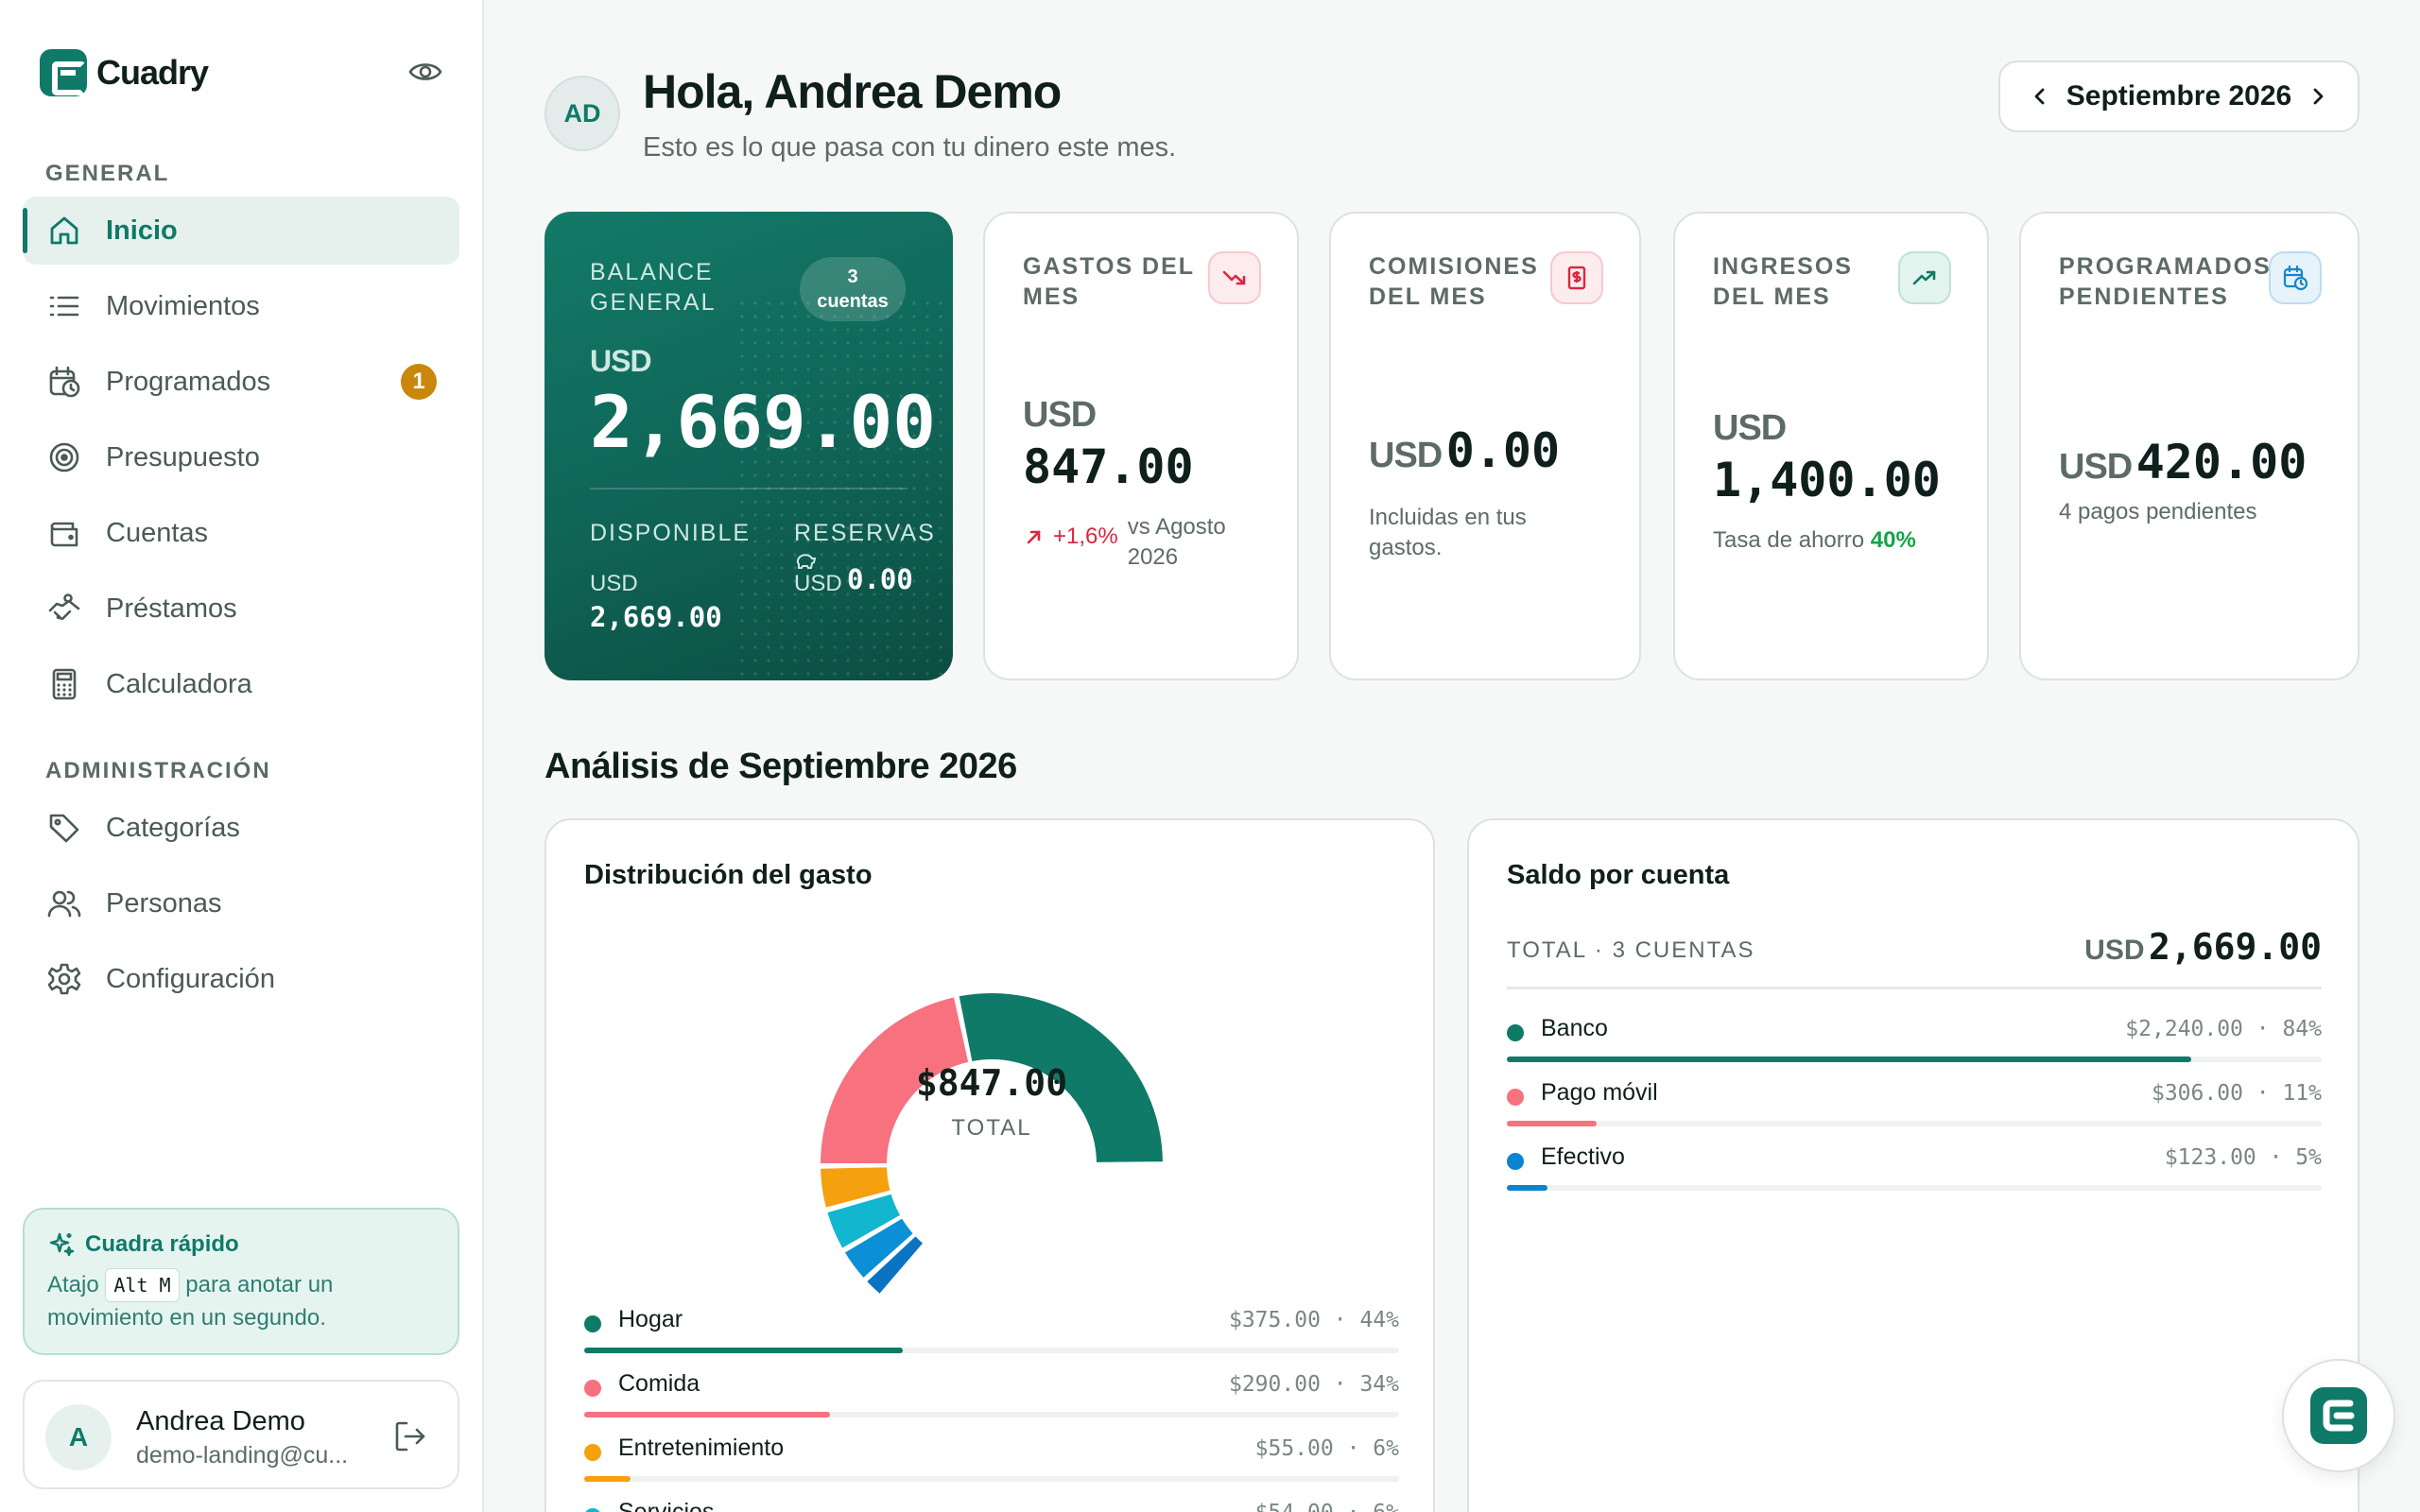 This screenshot has width=2420, height=1512. I want to click on sidebar-item-categorias: Categorías, so click(241, 828).